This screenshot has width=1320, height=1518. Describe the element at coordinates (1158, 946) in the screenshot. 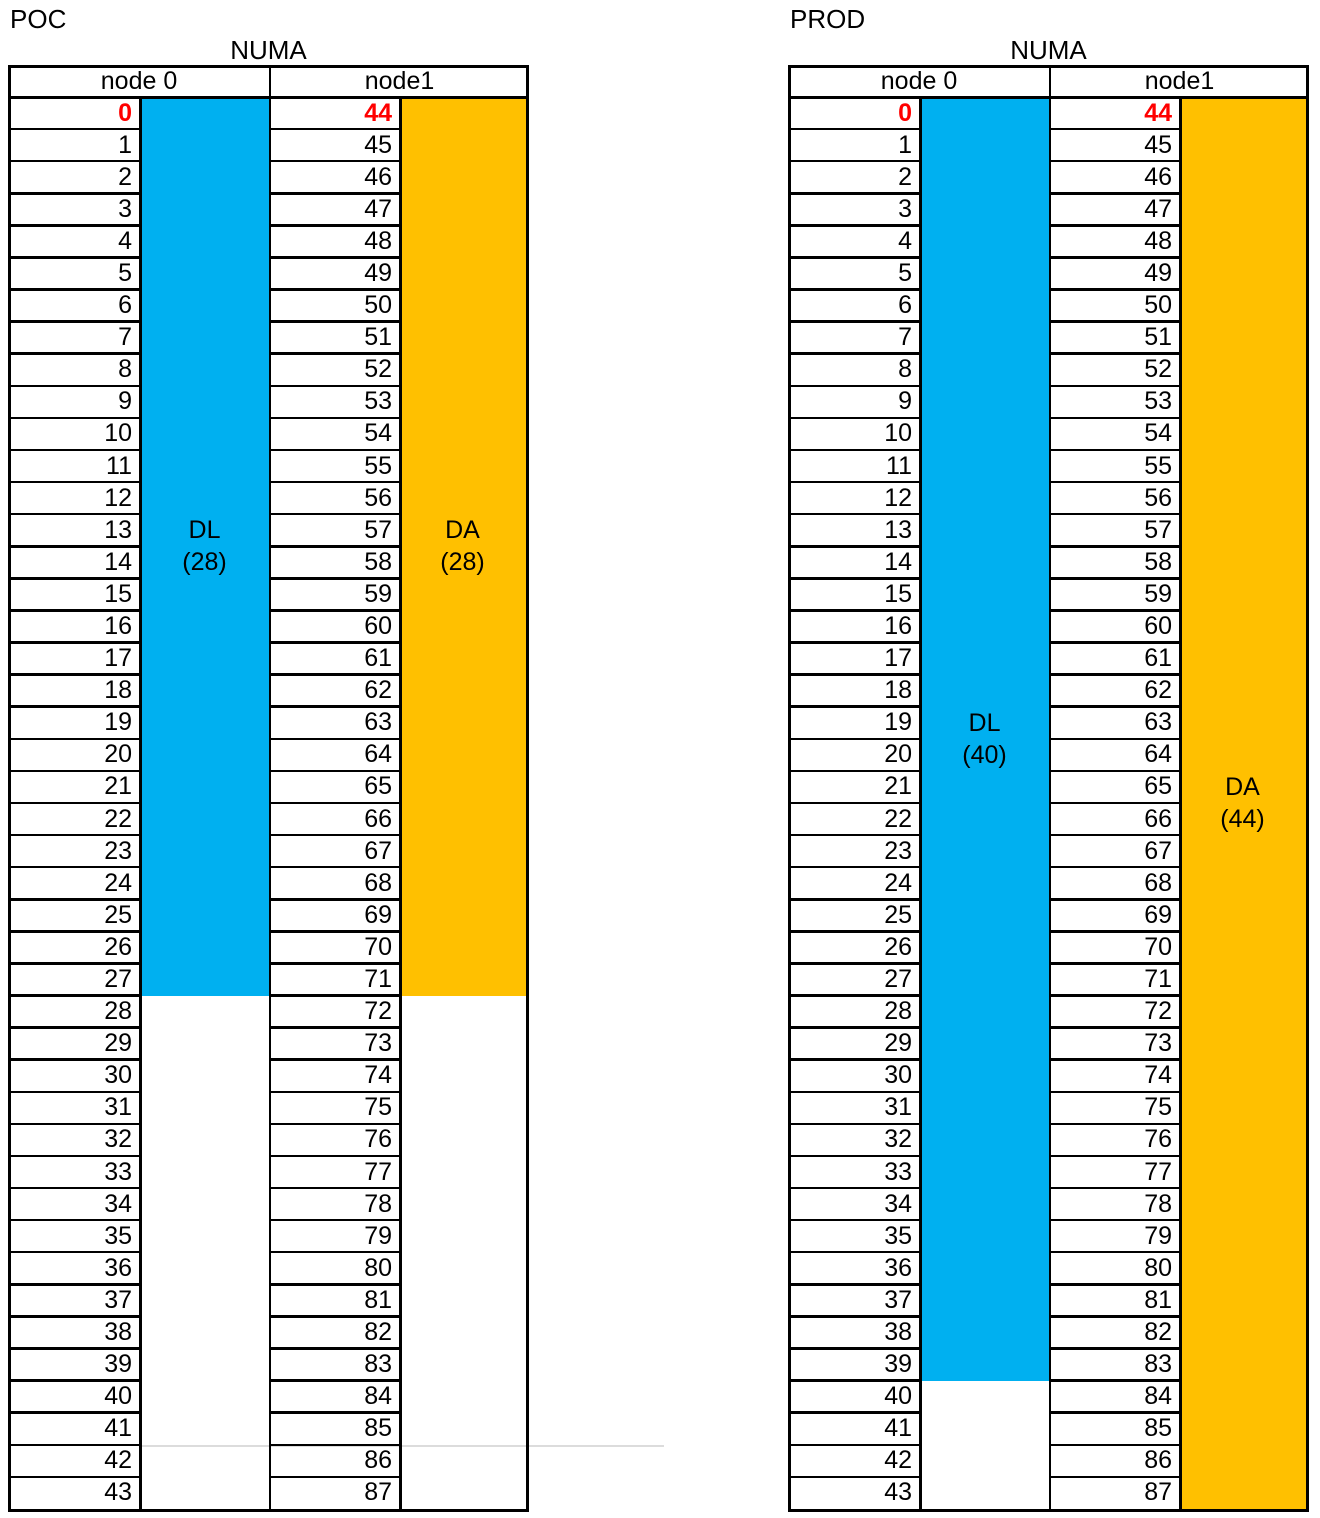

I see `cpu-cell: 70` at that location.